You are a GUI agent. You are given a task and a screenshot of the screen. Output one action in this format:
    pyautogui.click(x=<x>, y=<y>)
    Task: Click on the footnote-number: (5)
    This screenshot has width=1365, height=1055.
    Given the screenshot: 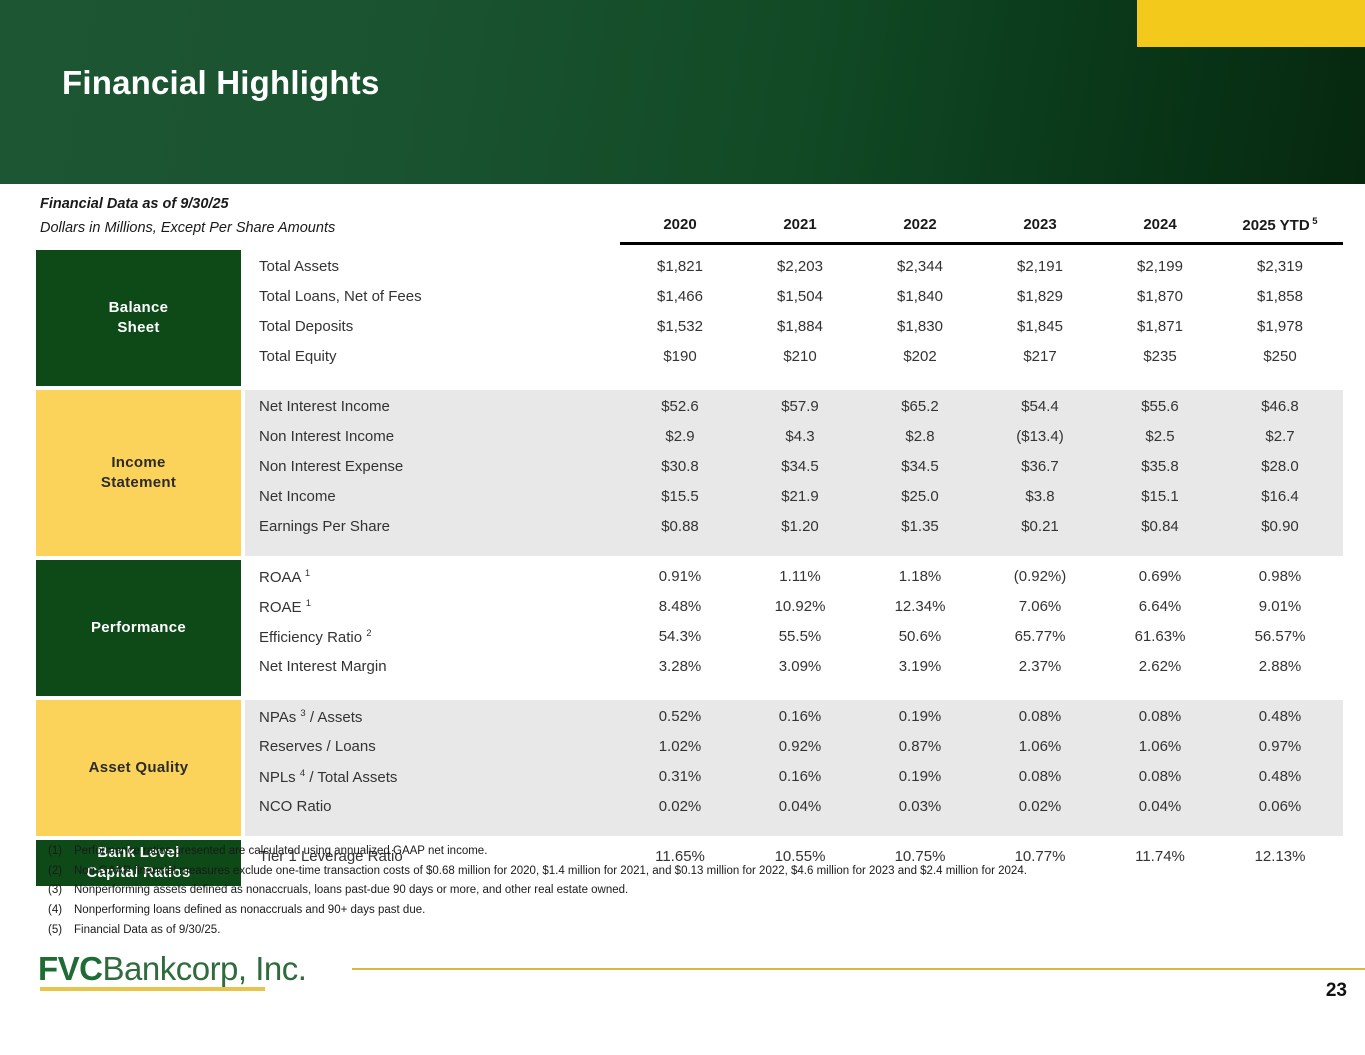 What is the action you would take?
    pyautogui.click(x=55, y=929)
    